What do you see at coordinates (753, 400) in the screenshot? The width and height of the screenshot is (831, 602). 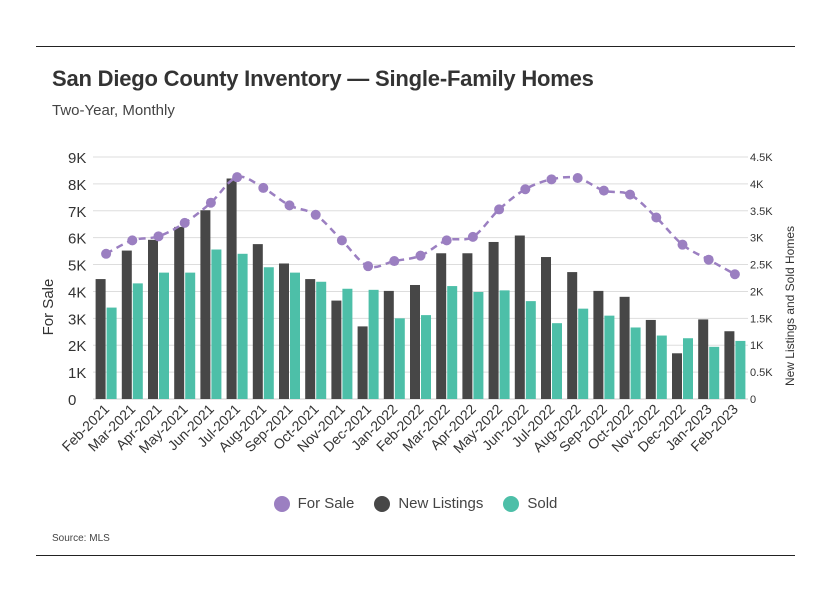 I see `right-tick-label: 0` at bounding box center [753, 400].